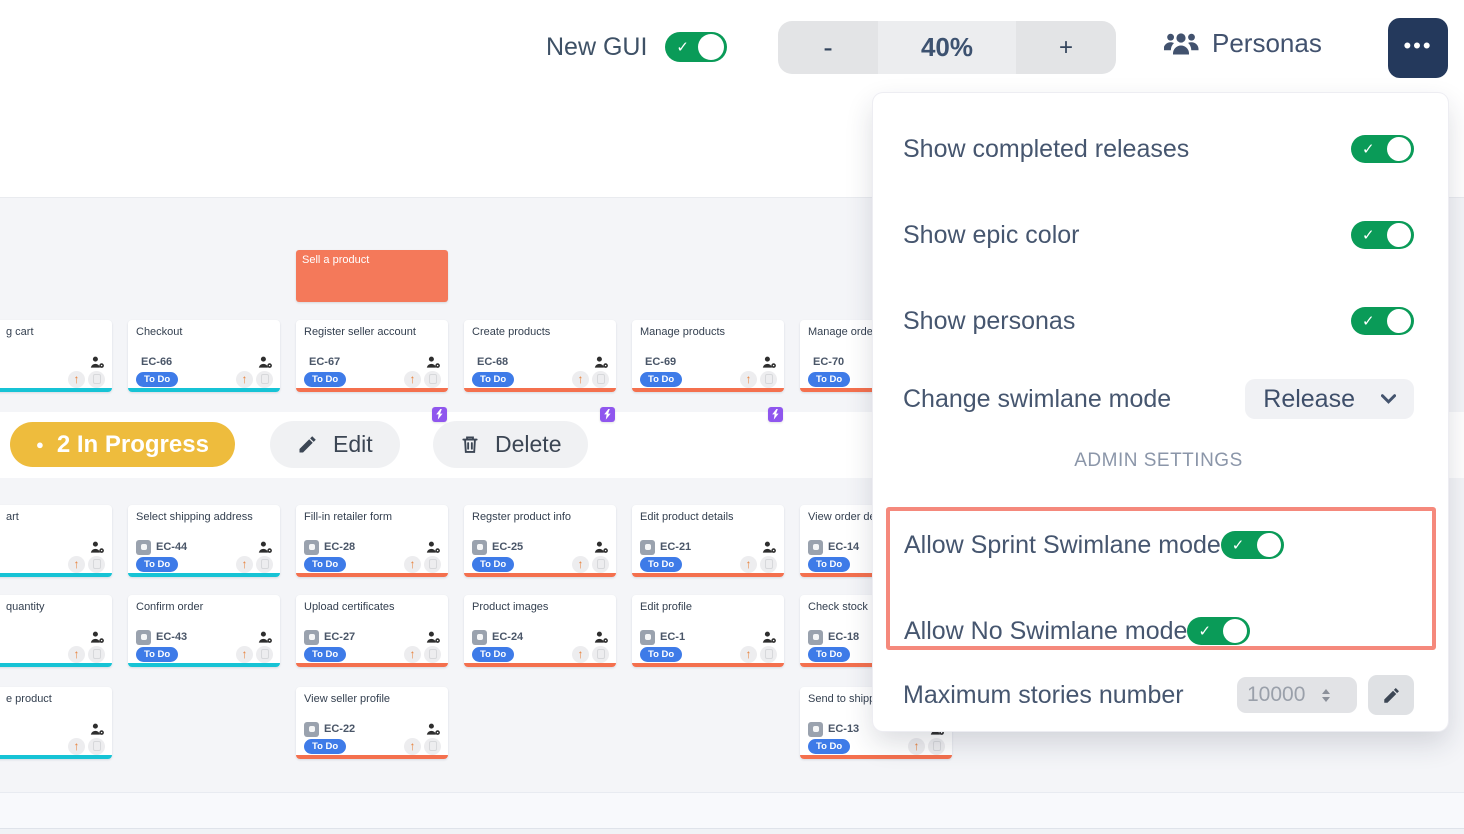  What do you see at coordinates (791, 371) in the screenshot?
I see `story-card: Manage products EC-69 To Do` at bounding box center [791, 371].